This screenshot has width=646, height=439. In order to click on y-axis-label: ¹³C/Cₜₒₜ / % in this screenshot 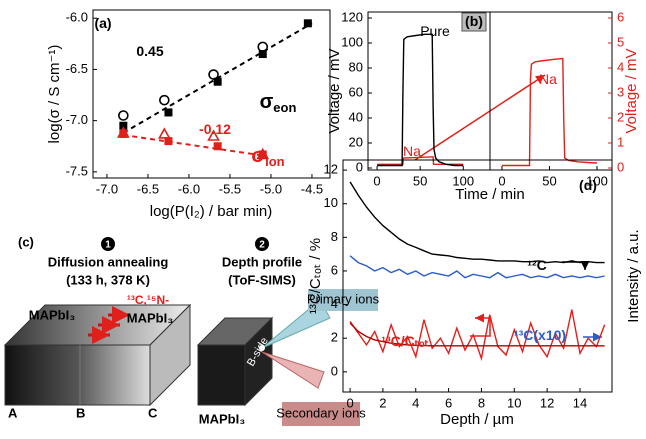, I will do `click(315, 276)`.